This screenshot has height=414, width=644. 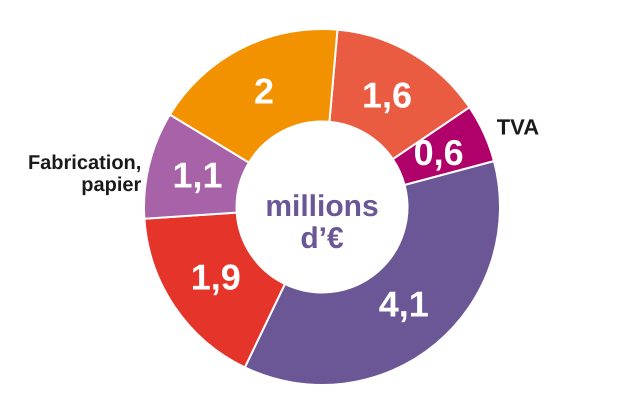 What do you see at coordinates (403, 304) in the screenshot?
I see `data-label: 4,1` at bounding box center [403, 304].